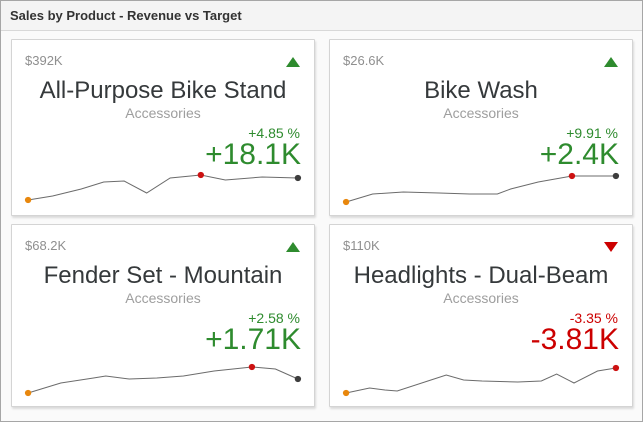 The image size is (643, 422). I want to click on revenue-value: $68.2K, so click(46, 245).